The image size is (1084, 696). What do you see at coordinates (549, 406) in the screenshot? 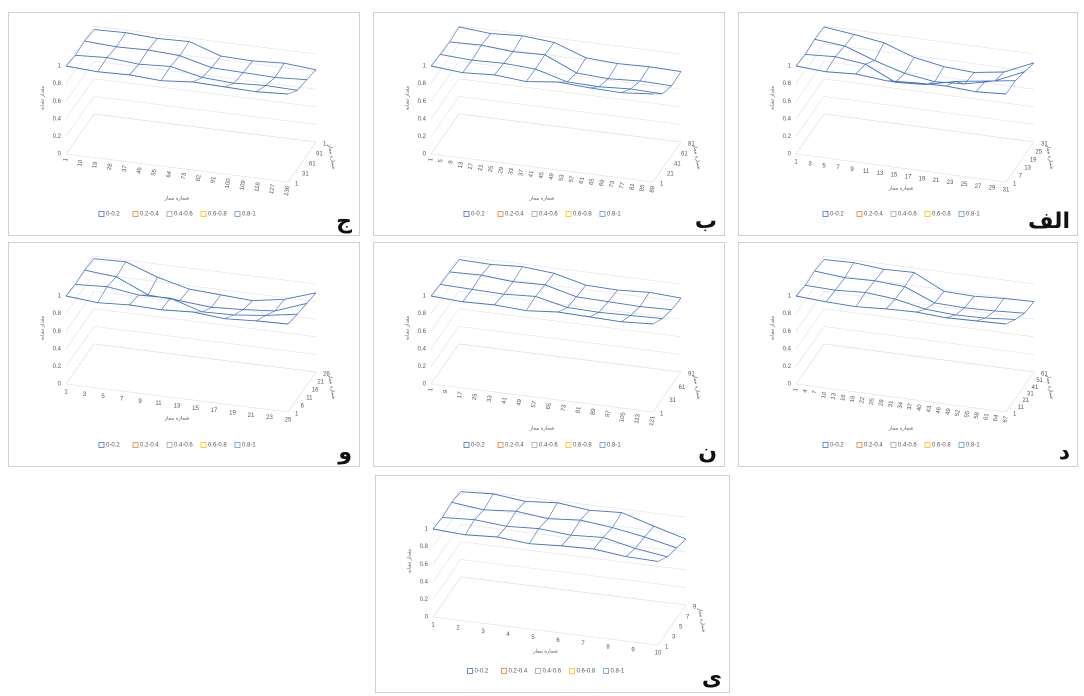
I see `x-tick-label: 65` at bounding box center [549, 406].